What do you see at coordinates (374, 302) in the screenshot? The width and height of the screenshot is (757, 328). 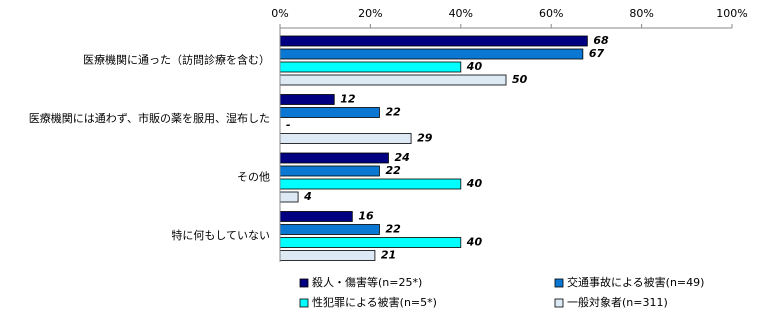 I see `legend-label: 性犯罪による被害(n=5*)` at bounding box center [374, 302].